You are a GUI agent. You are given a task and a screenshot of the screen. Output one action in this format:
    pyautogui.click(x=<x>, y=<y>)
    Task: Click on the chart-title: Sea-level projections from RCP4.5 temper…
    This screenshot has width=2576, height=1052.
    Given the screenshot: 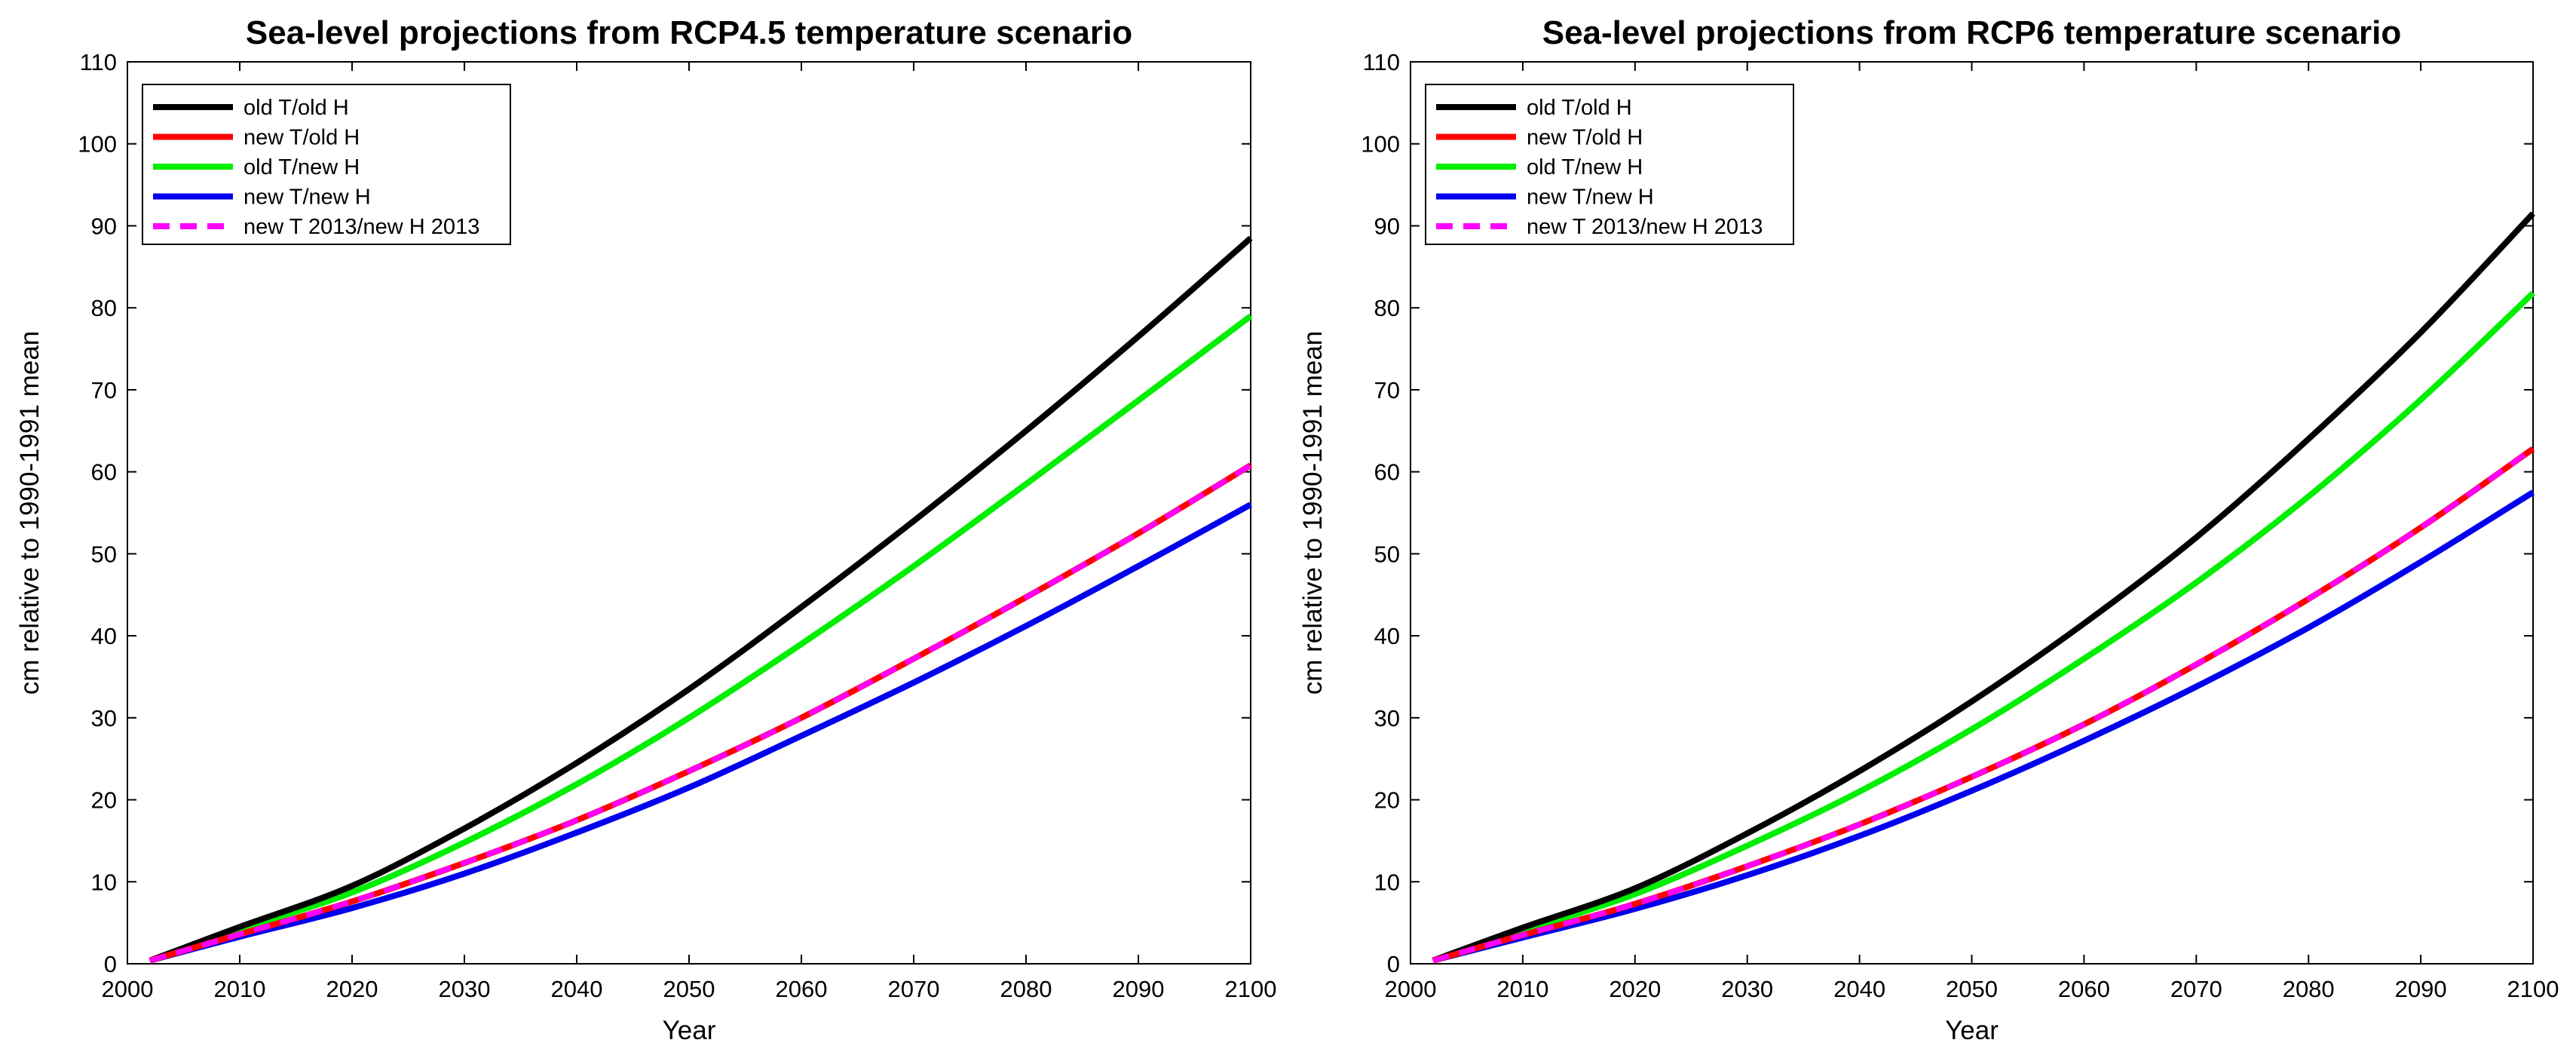 What is the action you would take?
    pyautogui.click(x=689, y=32)
    